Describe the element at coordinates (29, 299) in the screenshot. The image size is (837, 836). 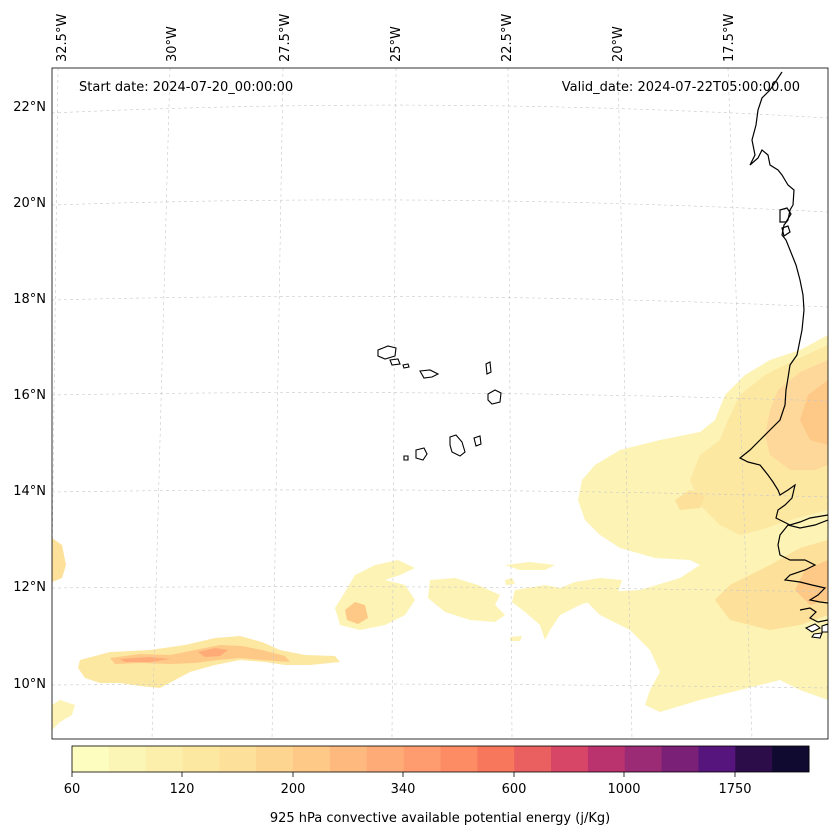
I see `lat-label: 18°N` at that location.